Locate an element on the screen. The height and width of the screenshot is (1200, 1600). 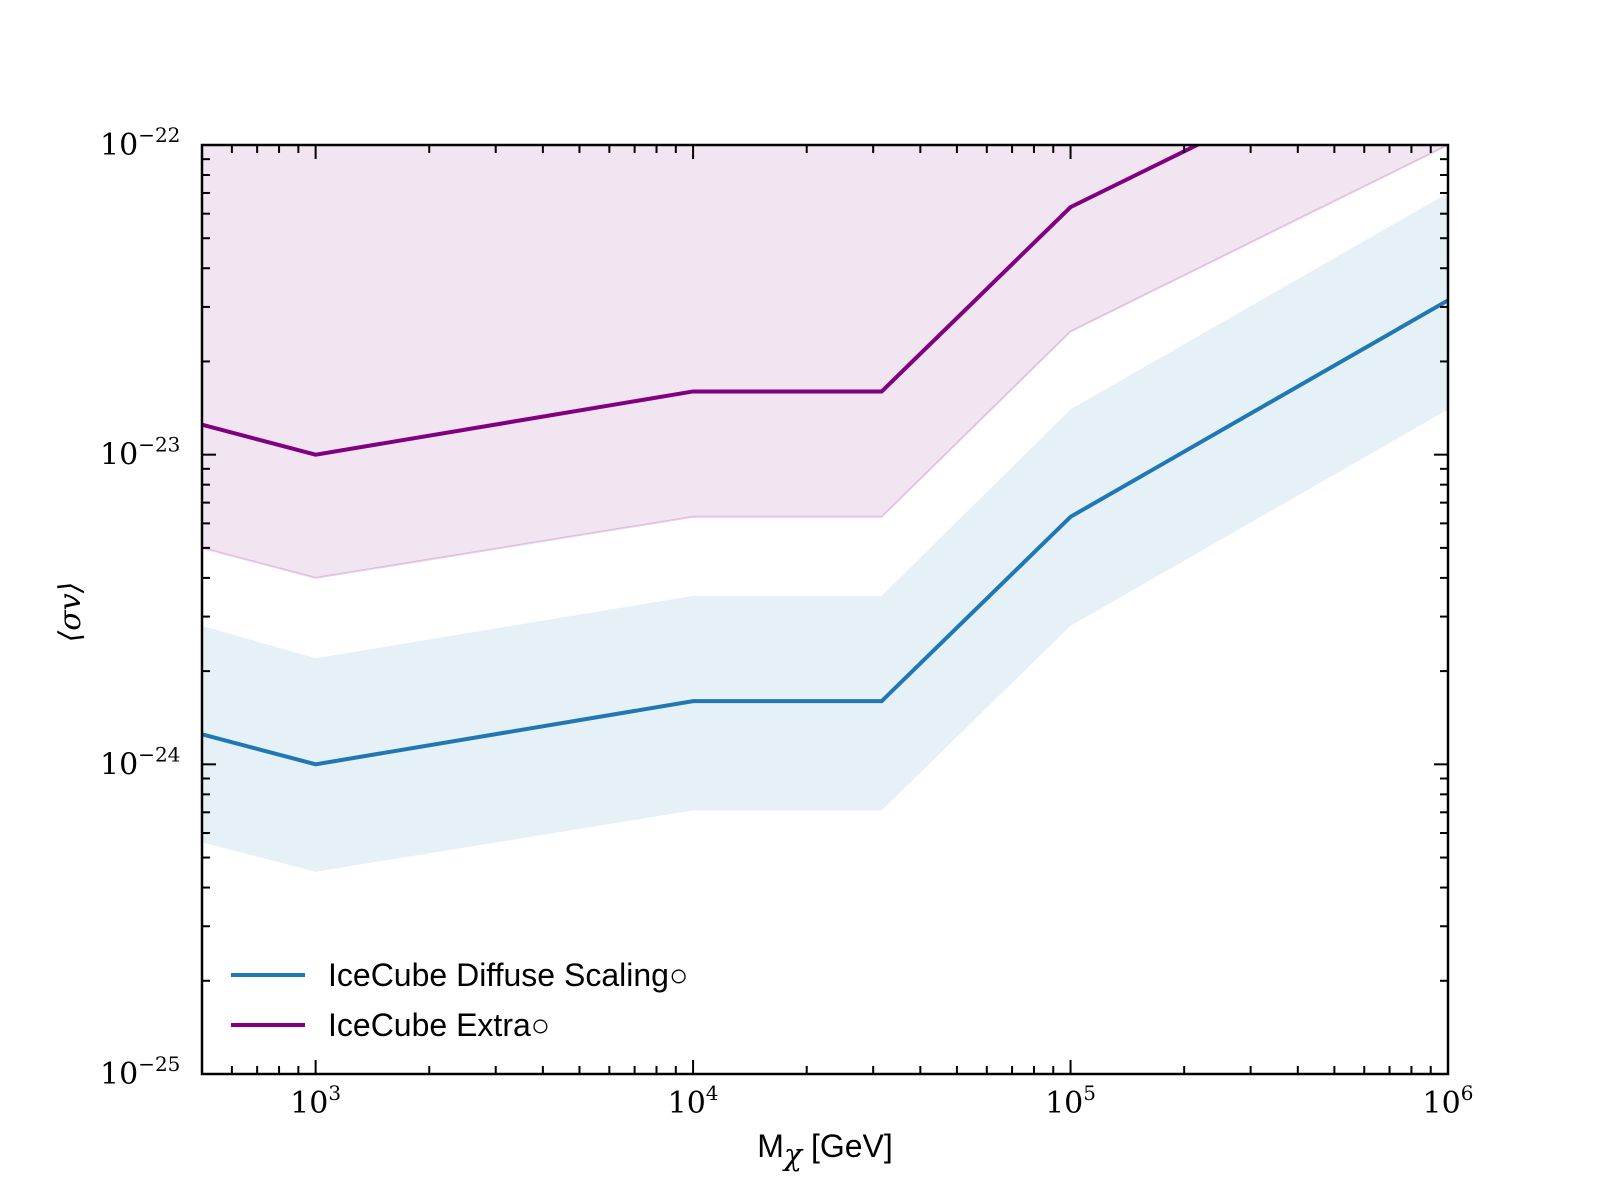
x-axis-label: Mχ [GeV] is located at coordinates (825, 1150).